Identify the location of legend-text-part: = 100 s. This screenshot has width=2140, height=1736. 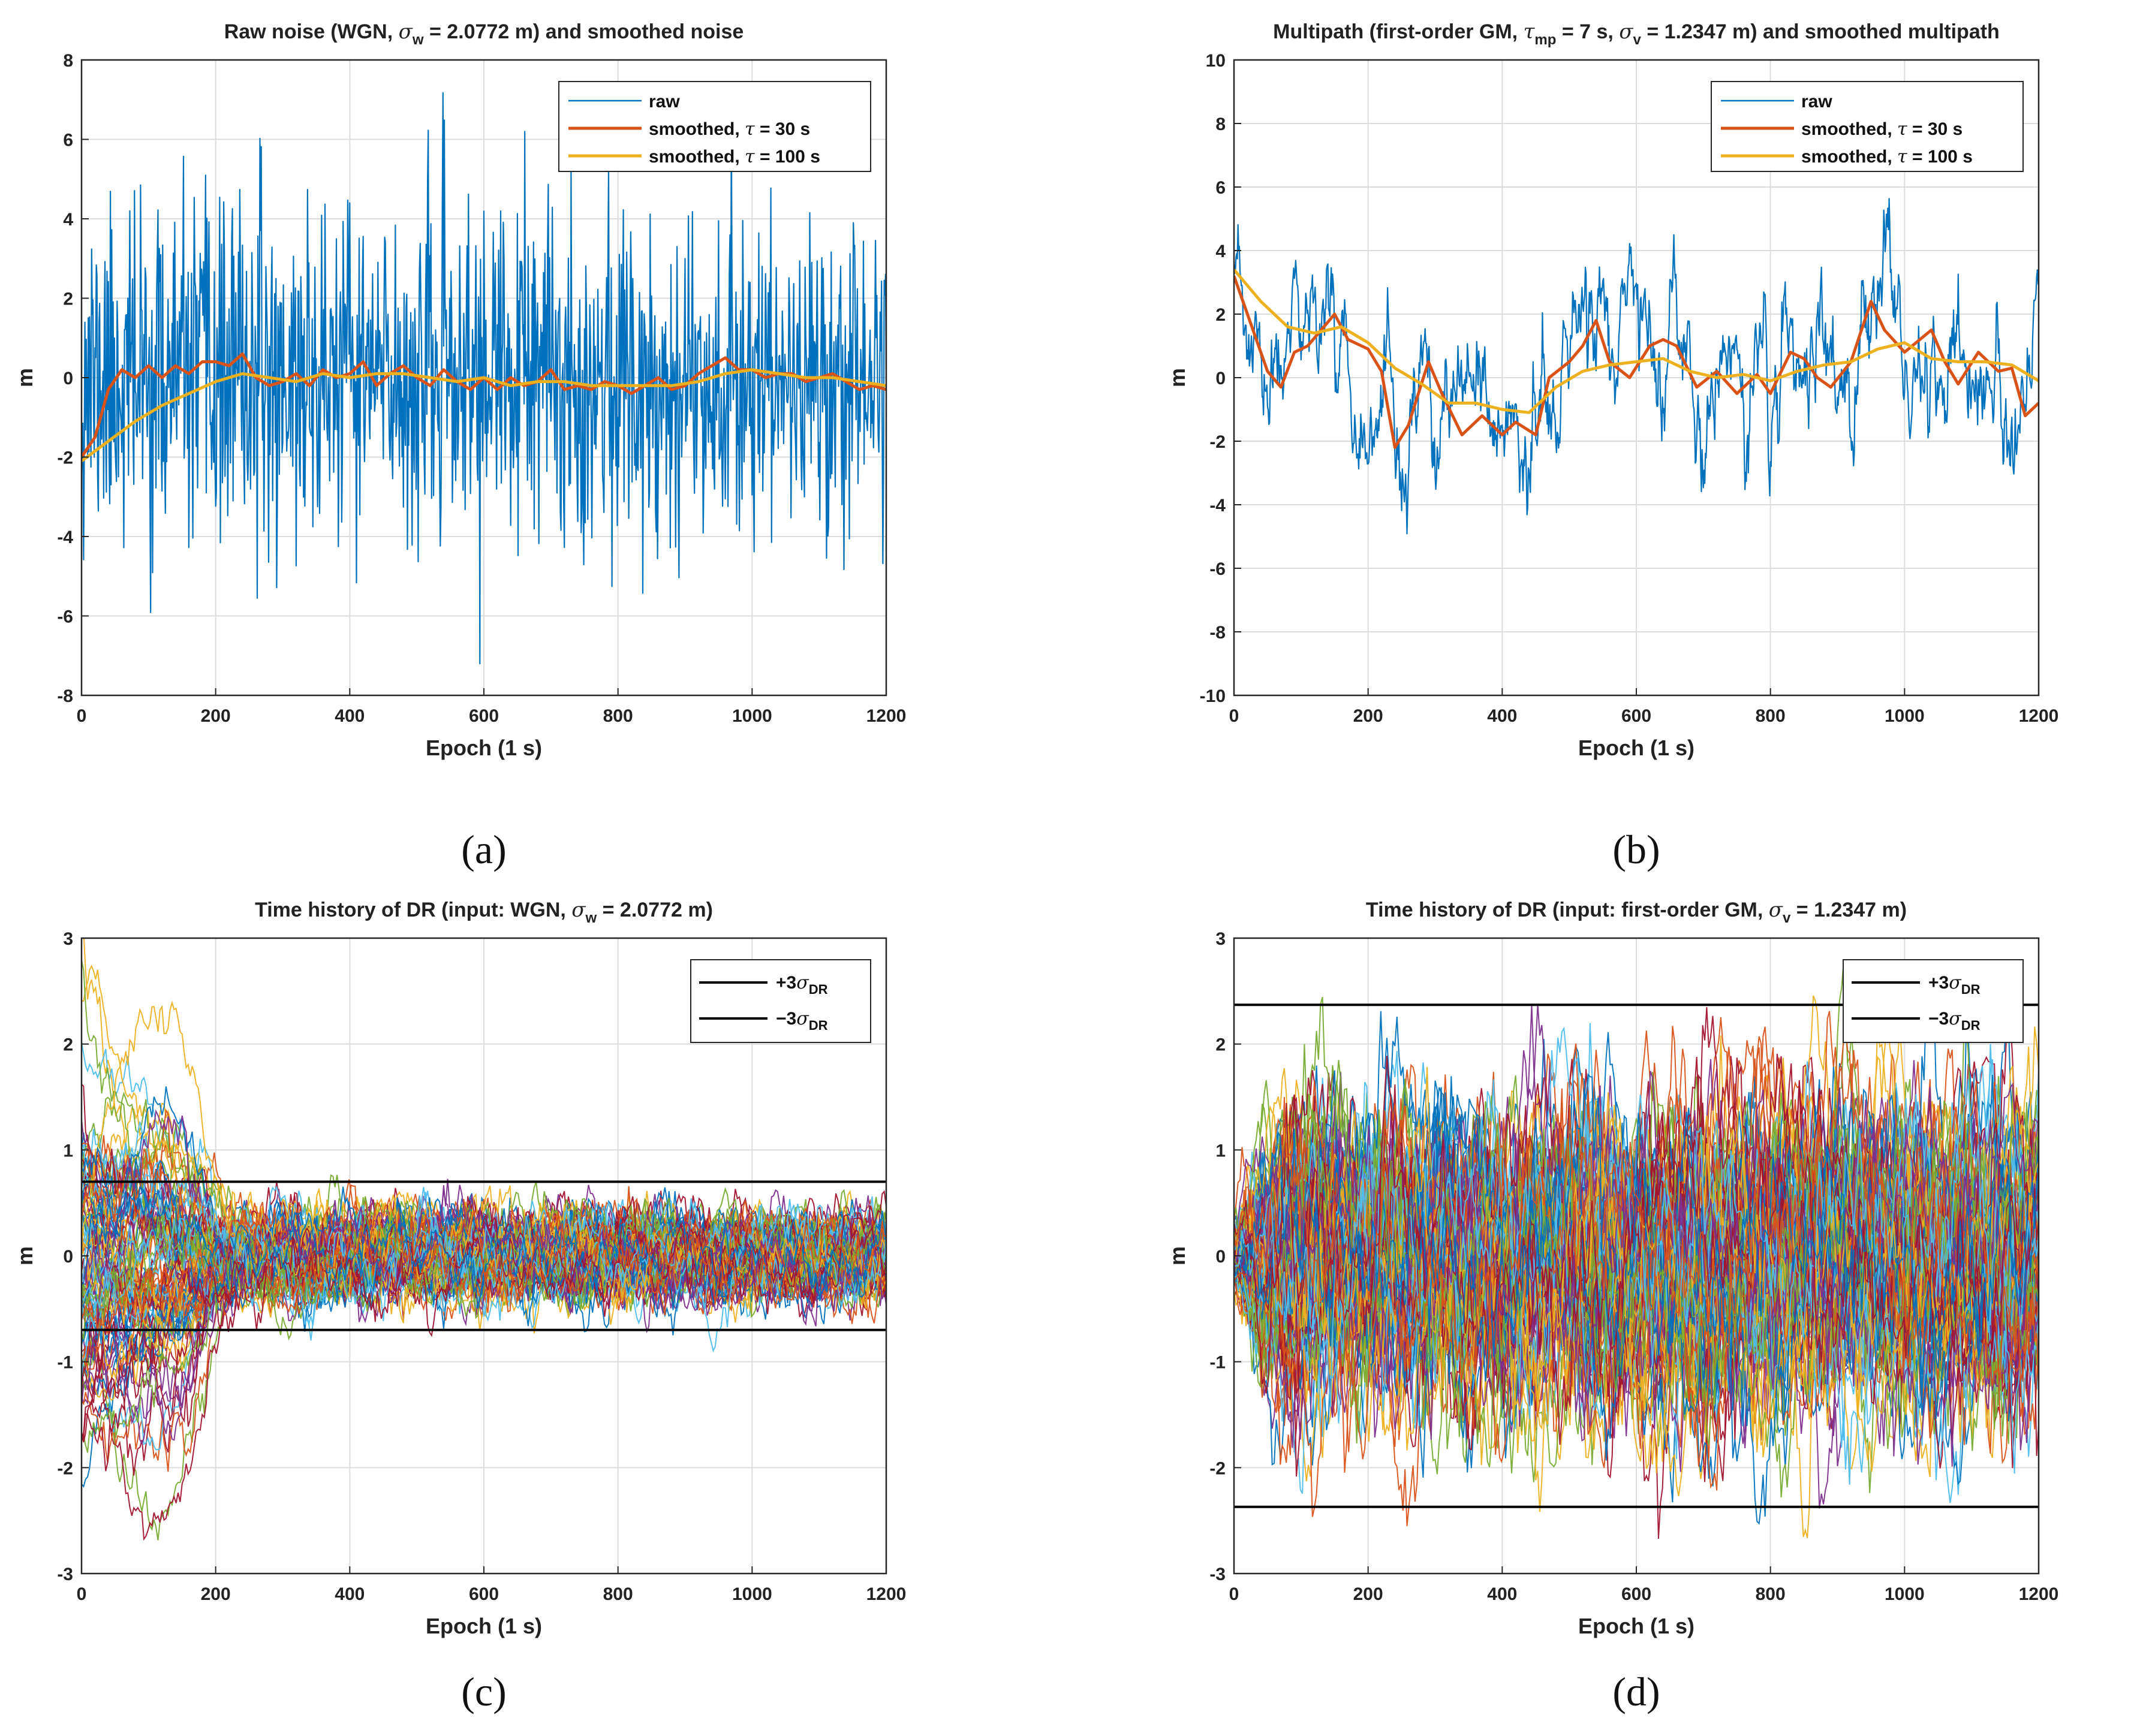
(1940, 157).